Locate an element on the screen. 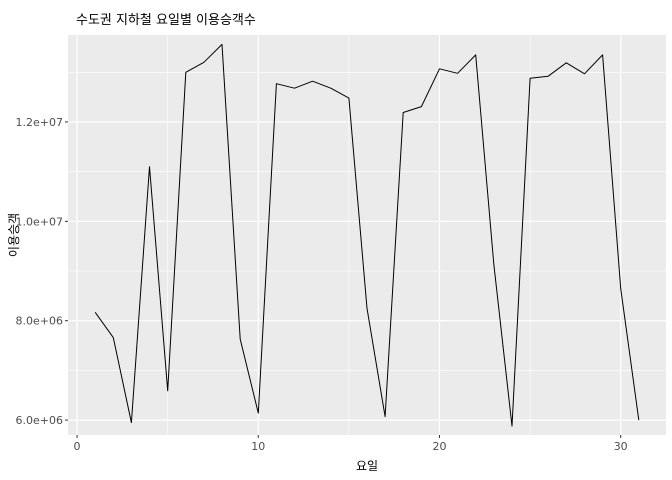 Image resolution: width=672 pixels, height=480 pixels. y-tick-label: 1.0e+07 is located at coordinates (39, 221).